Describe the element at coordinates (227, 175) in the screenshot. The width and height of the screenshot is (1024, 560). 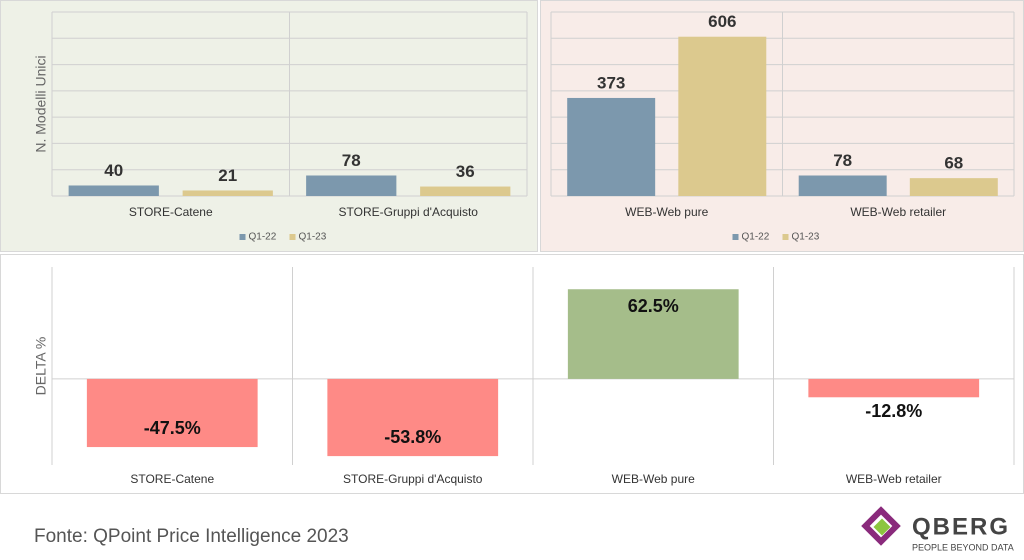
I see `value-label: 21` at that location.